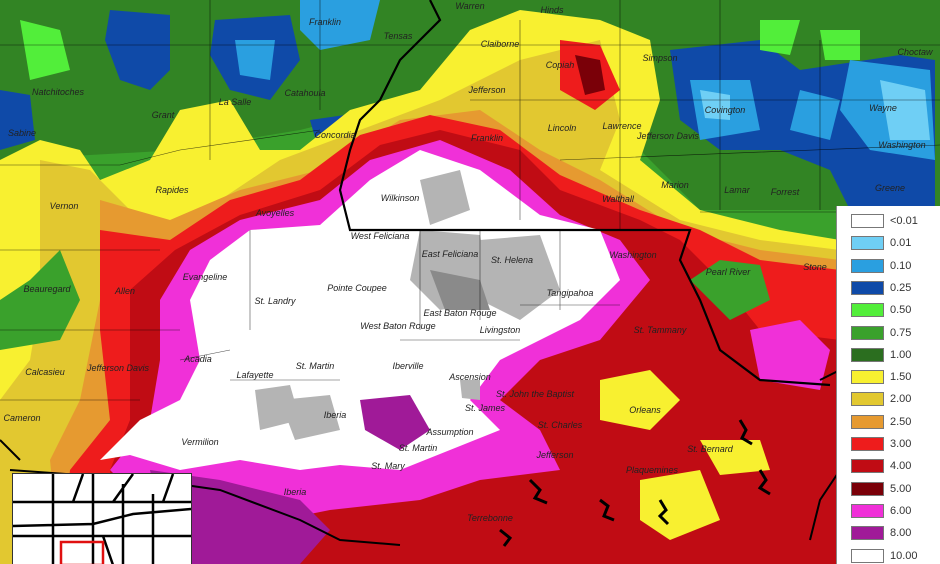  What do you see at coordinates (810, 40) in the screenshot?
I see `light-green-patch` at bounding box center [810, 40].